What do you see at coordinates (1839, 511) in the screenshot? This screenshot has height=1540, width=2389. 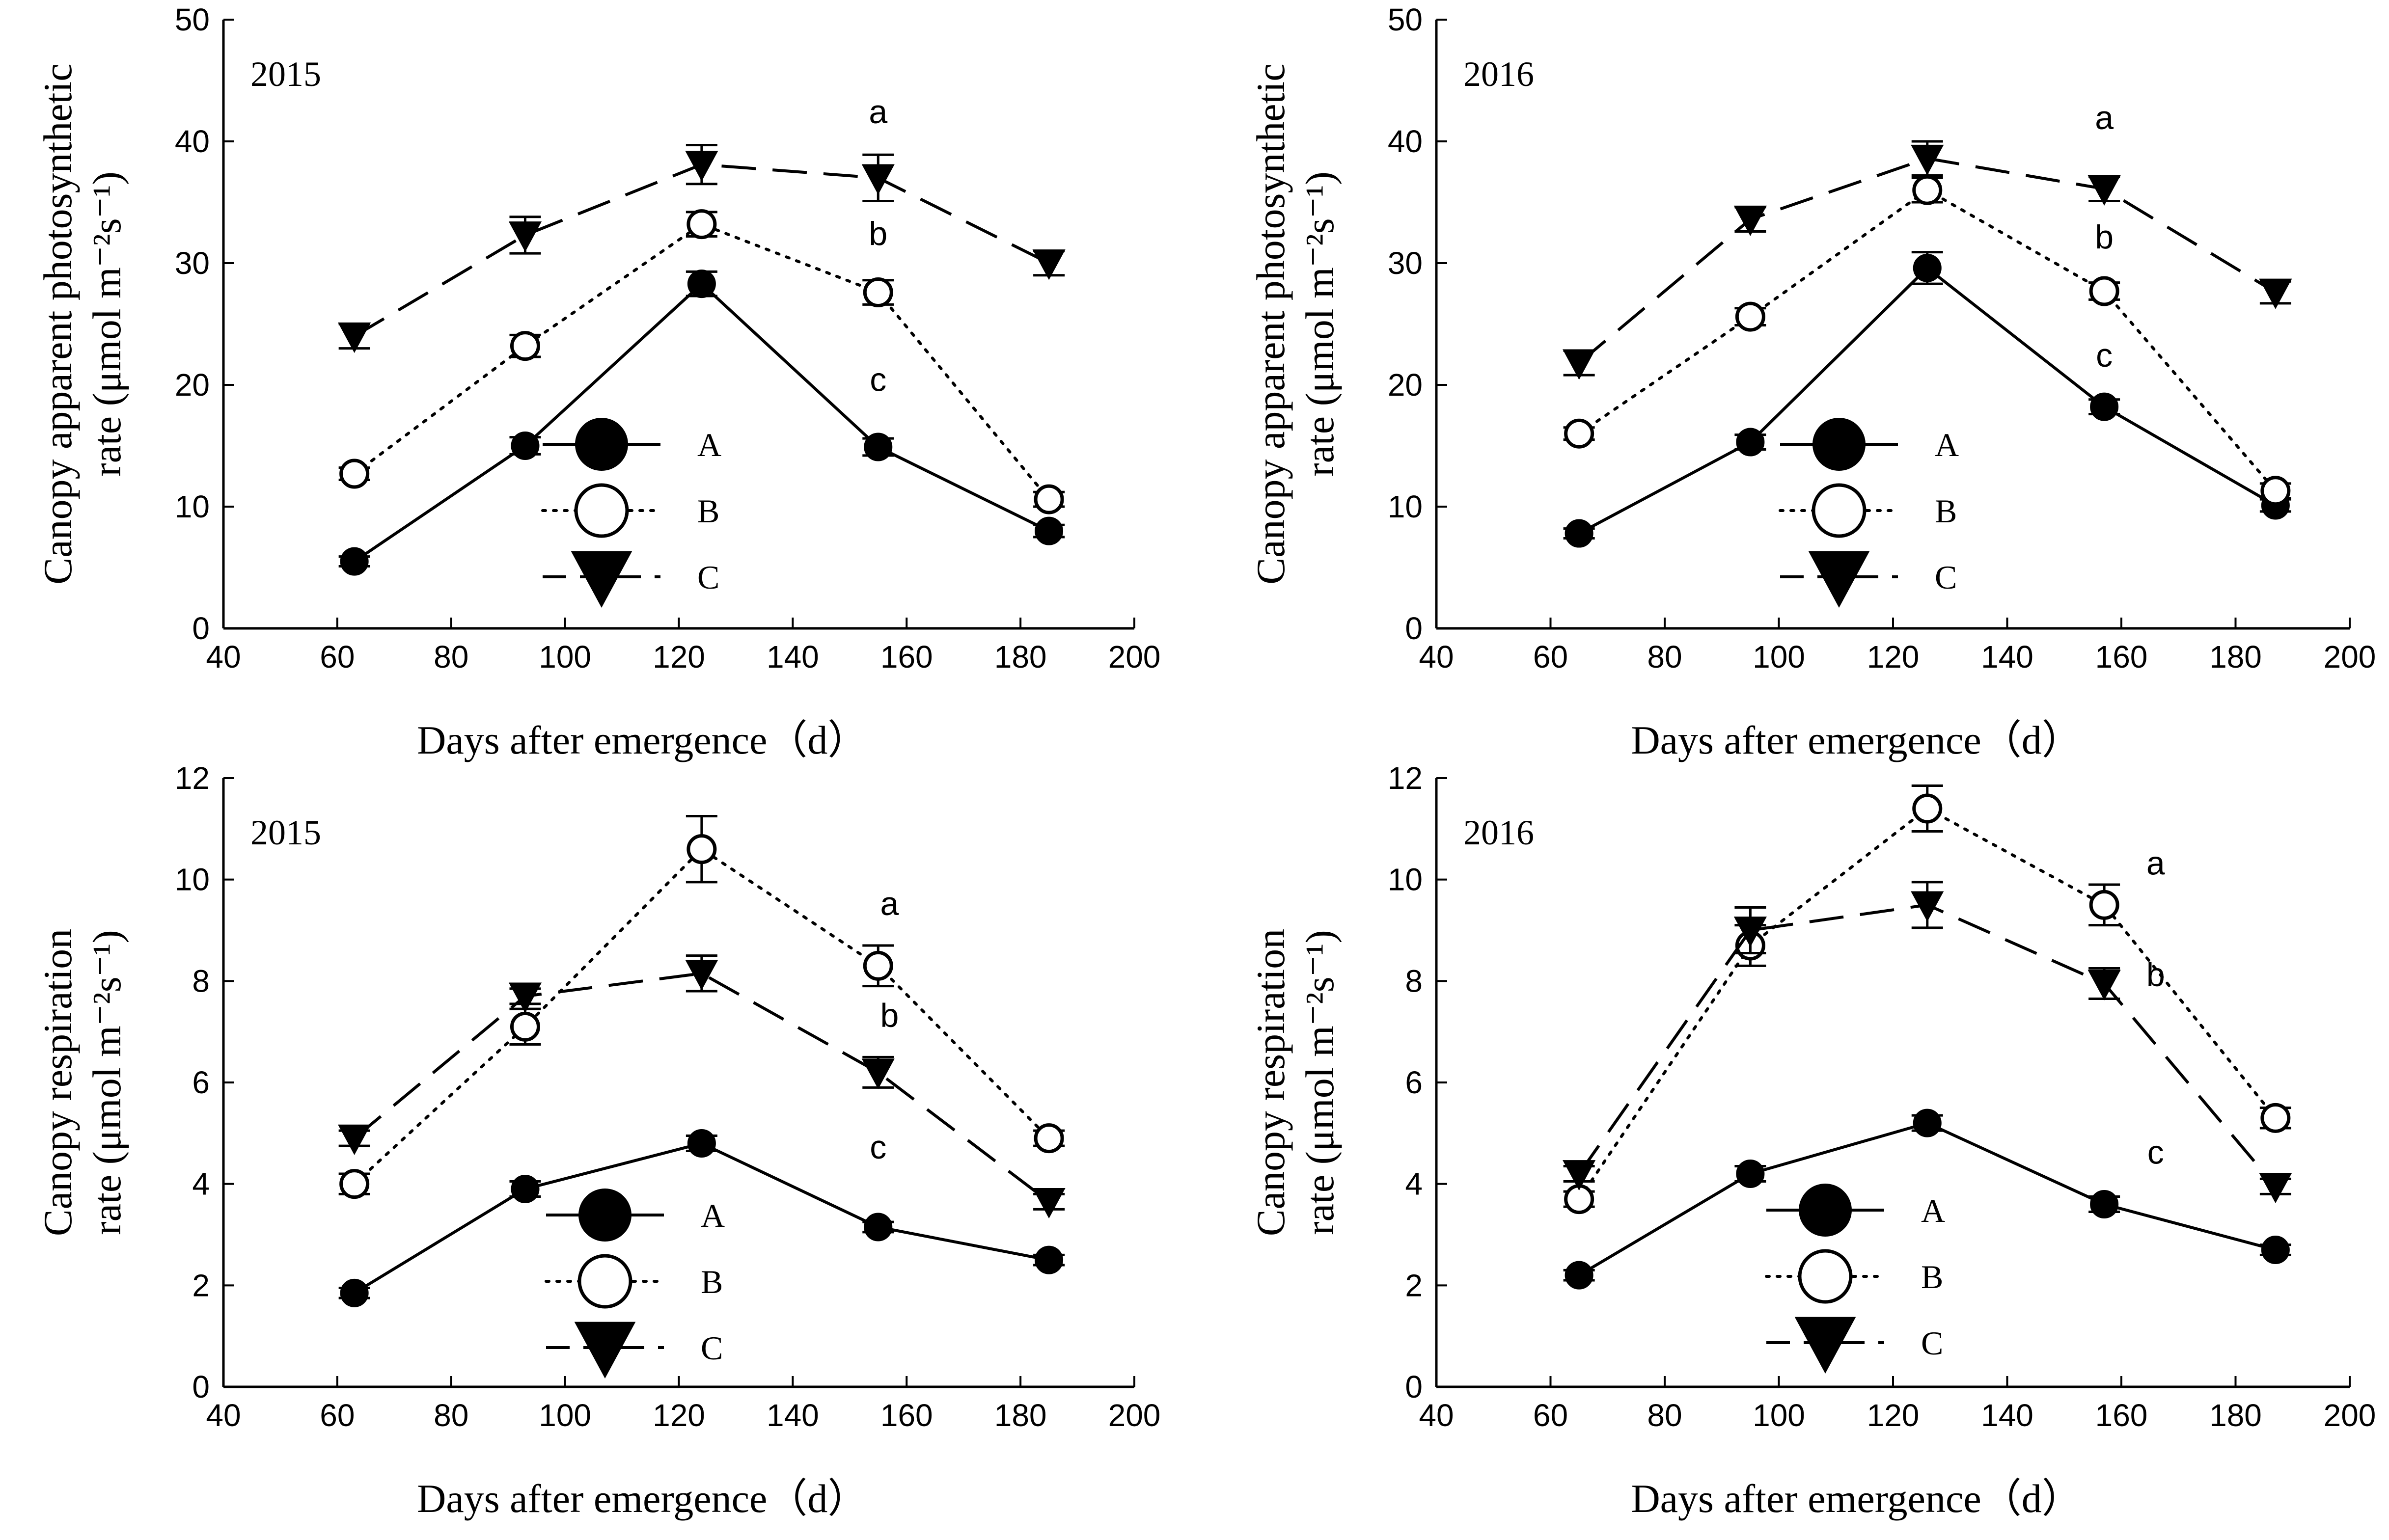 I see `legend-marker-B` at bounding box center [1839, 511].